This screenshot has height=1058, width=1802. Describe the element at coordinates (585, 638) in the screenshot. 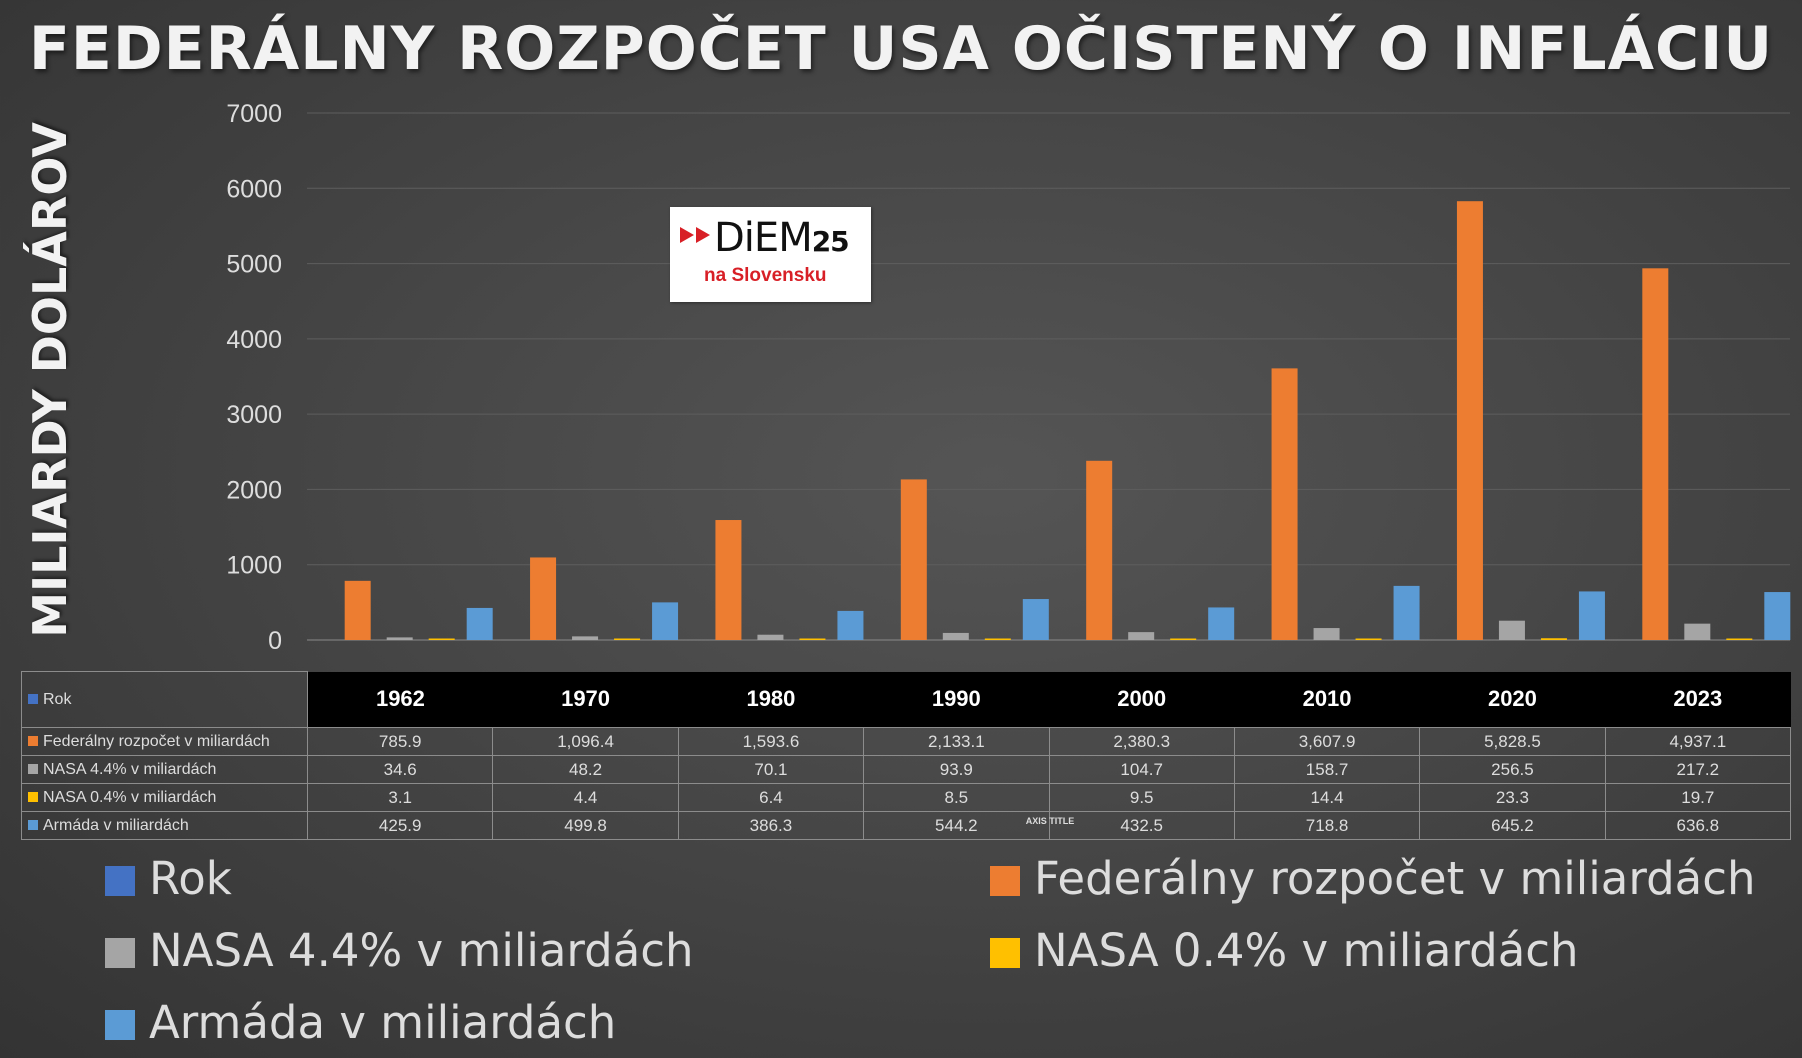

I see `bar-1970-s2` at that location.